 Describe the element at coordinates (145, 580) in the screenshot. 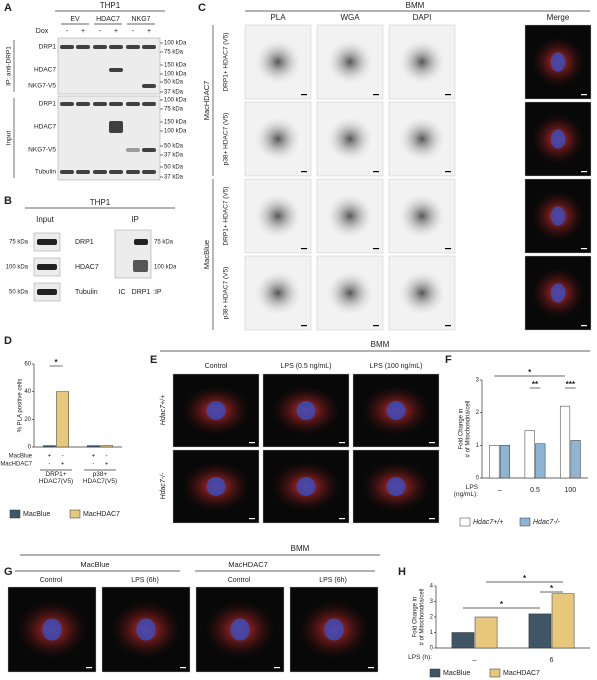

I see `column-header: LPS (6h)` at that location.